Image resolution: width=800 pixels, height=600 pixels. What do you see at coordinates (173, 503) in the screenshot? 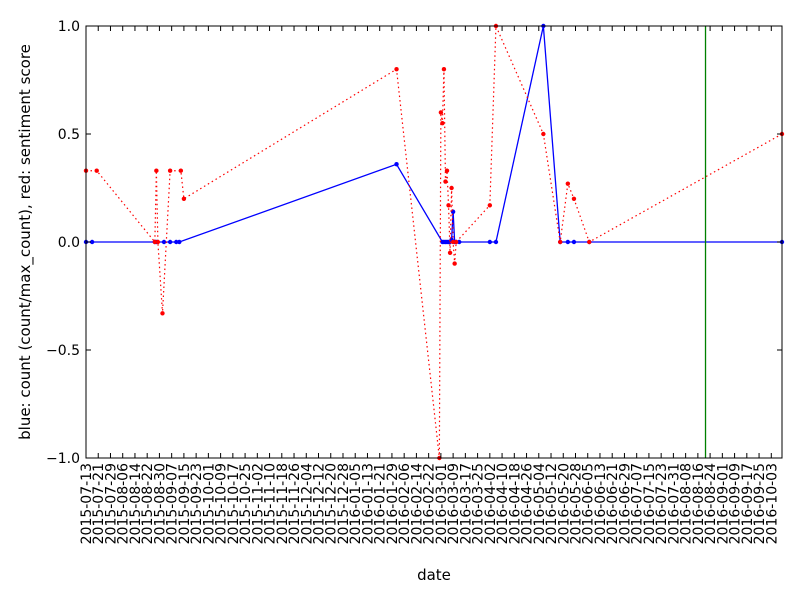
I see `x-tick-label: 2015-09-07` at bounding box center [173, 503].